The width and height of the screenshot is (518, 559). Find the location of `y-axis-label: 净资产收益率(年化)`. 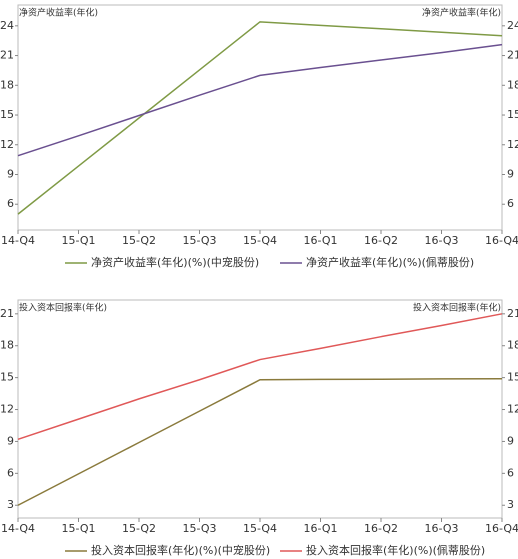

y-axis-label: 净资产收益率(年化) is located at coordinates (58, 13).